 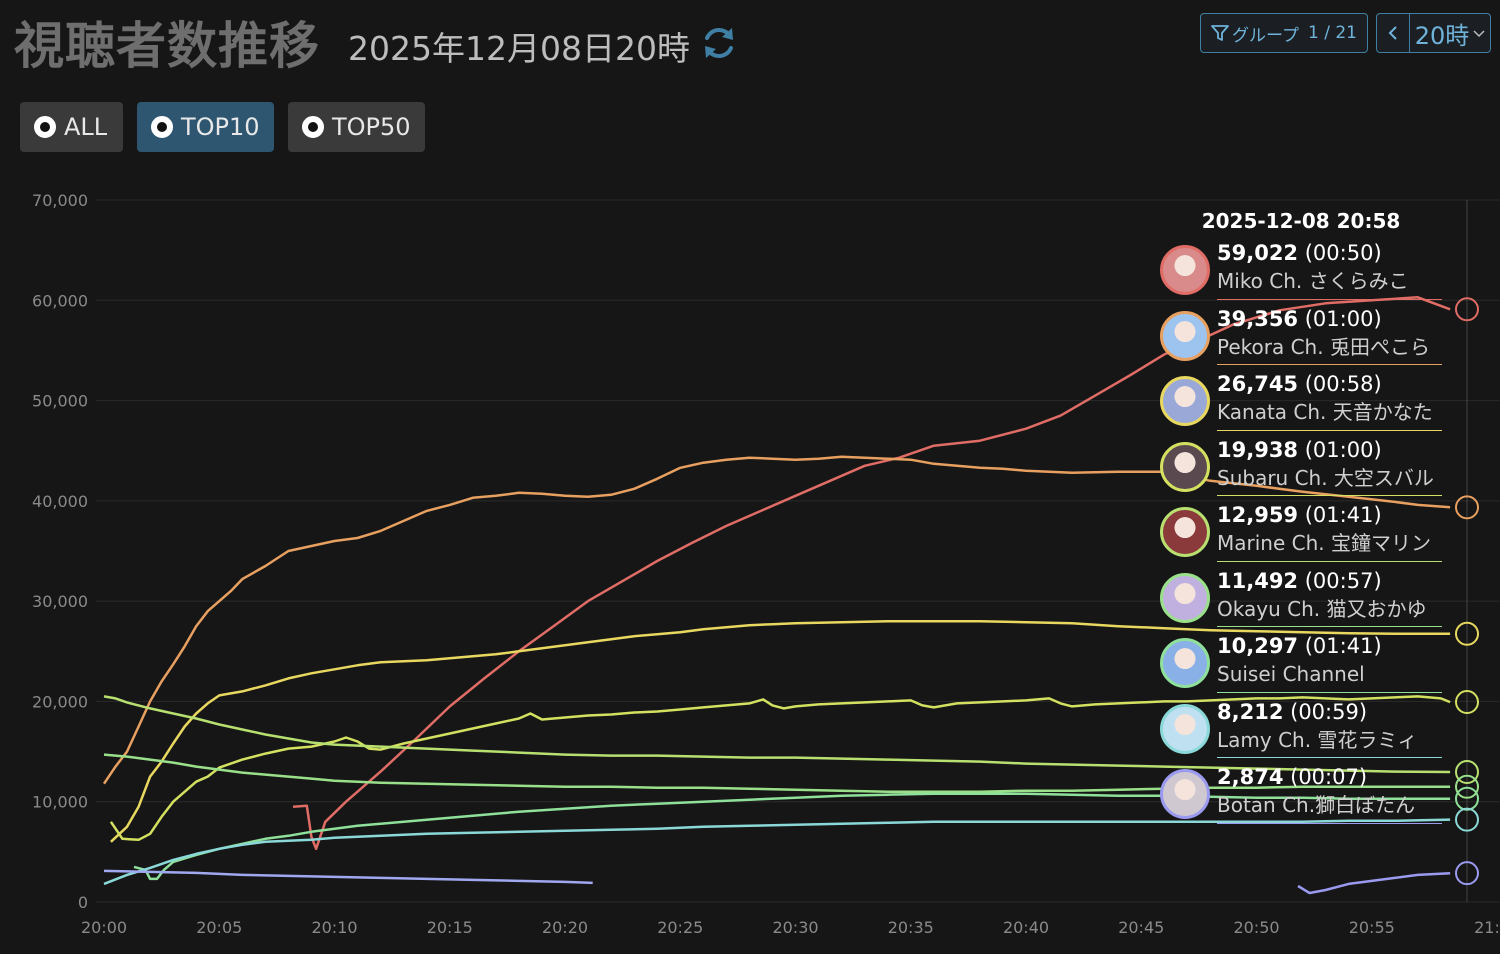 I want to click on entry-value: 10,297, so click(x=1258, y=646).